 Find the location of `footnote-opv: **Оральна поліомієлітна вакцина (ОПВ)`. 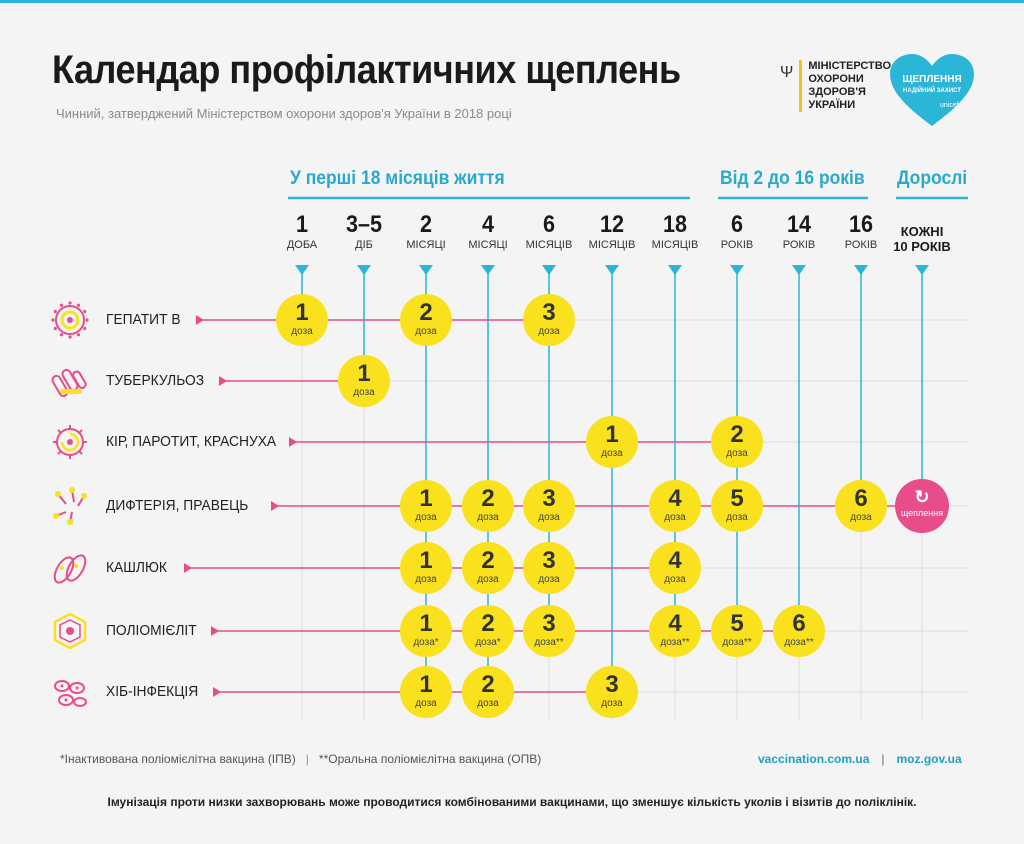

footnote-opv: **Оральна поліомієлітна вакцина (ОПВ) is located at coordinates (430, 759).